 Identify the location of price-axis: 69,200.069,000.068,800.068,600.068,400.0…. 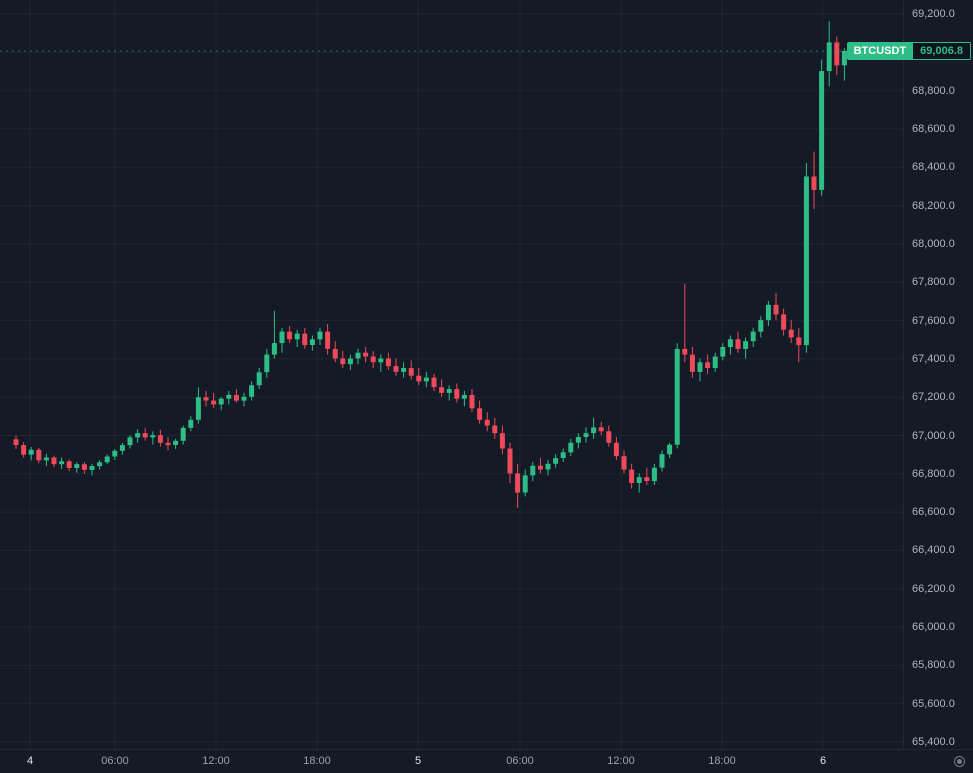
(938, 374).